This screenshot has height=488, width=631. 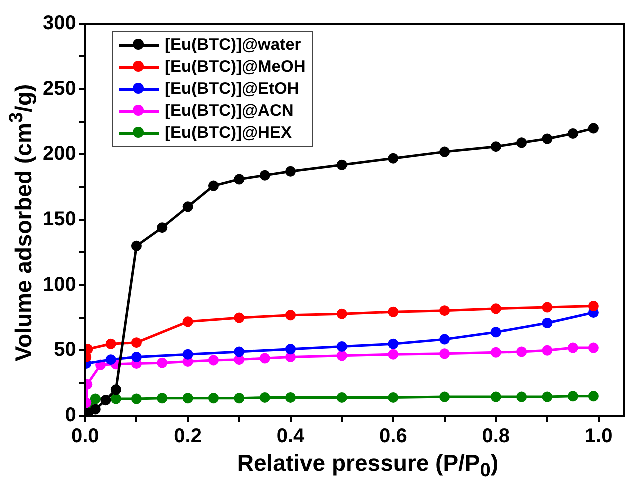 What do you see at coordinates (368, 466) in the screenshot?
I see `x-axis-title: Relative pressure (P/P$_{0}$)` at bounding box center [368, 466].